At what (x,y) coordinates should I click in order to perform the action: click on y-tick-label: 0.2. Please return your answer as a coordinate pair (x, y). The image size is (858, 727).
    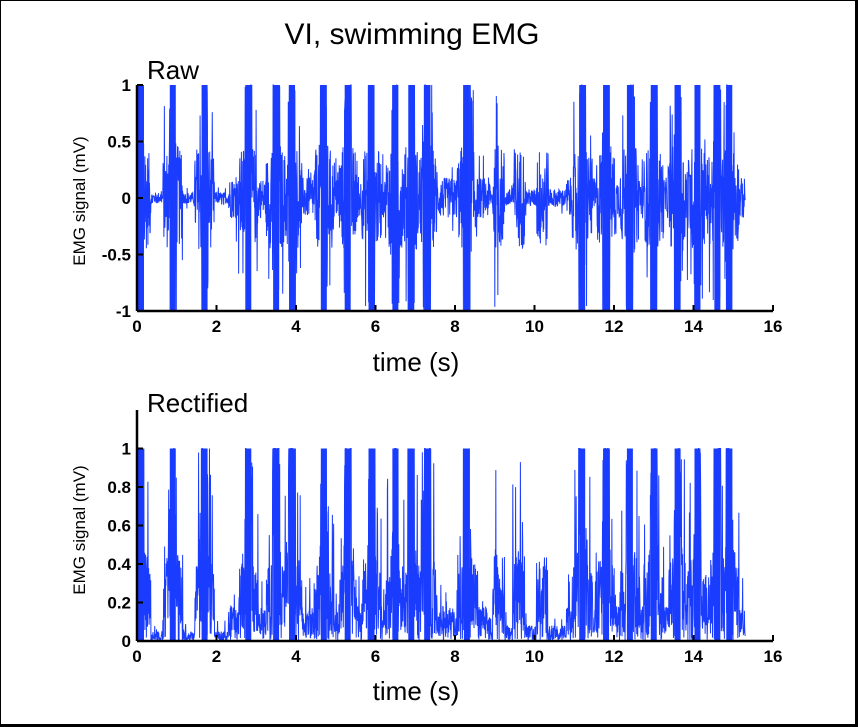
    Looking at the image, I should click on (119, 603).